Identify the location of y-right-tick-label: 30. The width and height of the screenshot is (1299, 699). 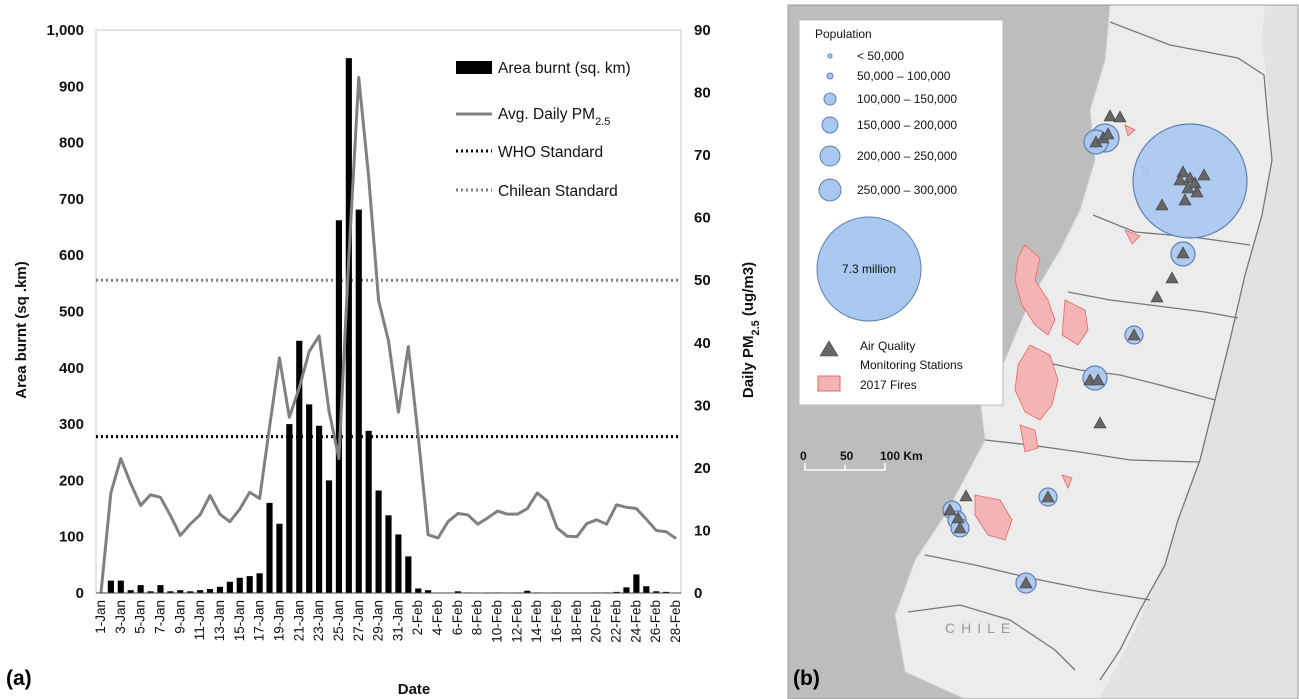
(702, 405).